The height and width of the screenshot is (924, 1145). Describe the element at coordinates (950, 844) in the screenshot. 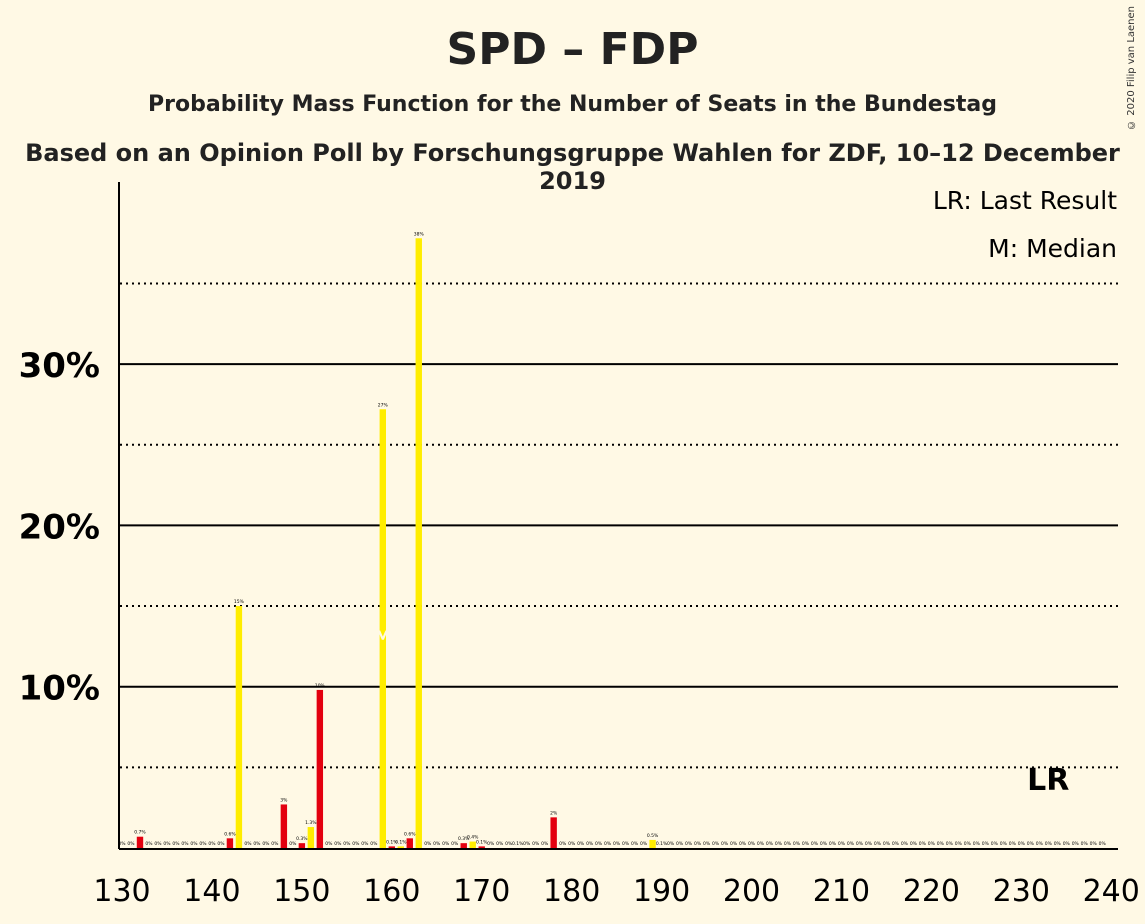

I see `bar-label-seat-222: 0%` at that location.